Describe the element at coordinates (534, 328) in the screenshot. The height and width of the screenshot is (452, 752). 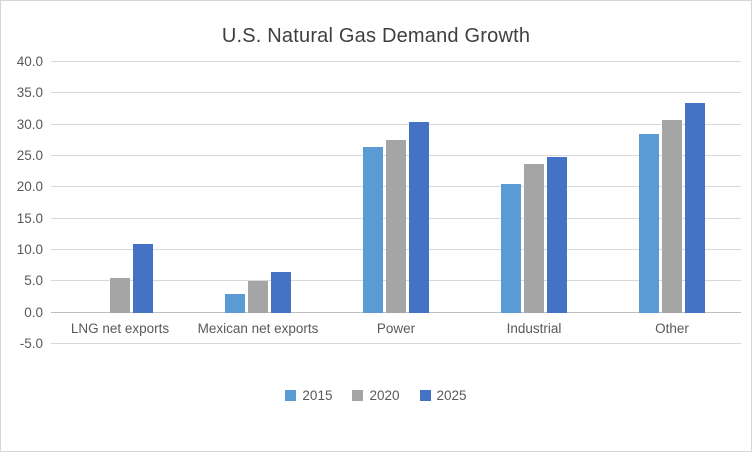
I see `category-label: Industrial` at that location.